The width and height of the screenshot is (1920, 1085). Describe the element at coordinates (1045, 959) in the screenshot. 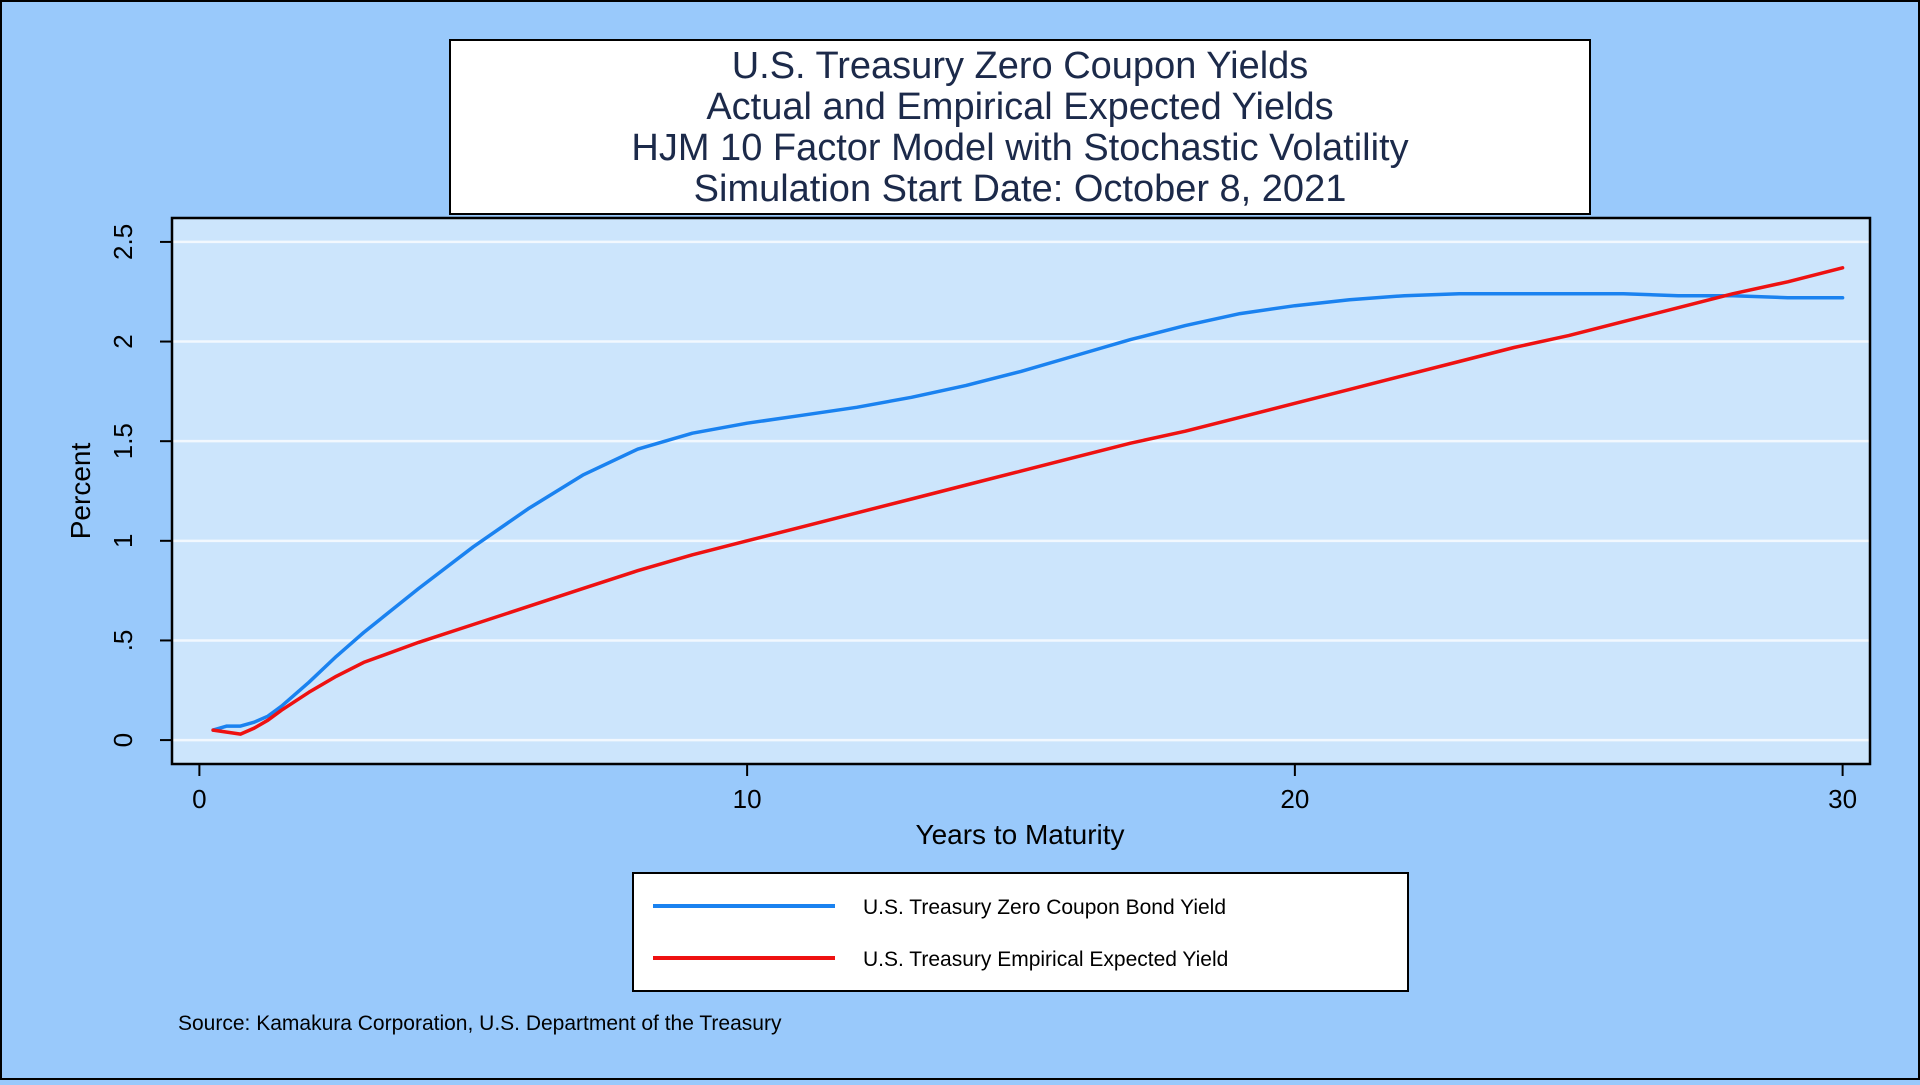

I see `legend-label-expected: U.S. Treasury Empirical Expected Yield` at that location.